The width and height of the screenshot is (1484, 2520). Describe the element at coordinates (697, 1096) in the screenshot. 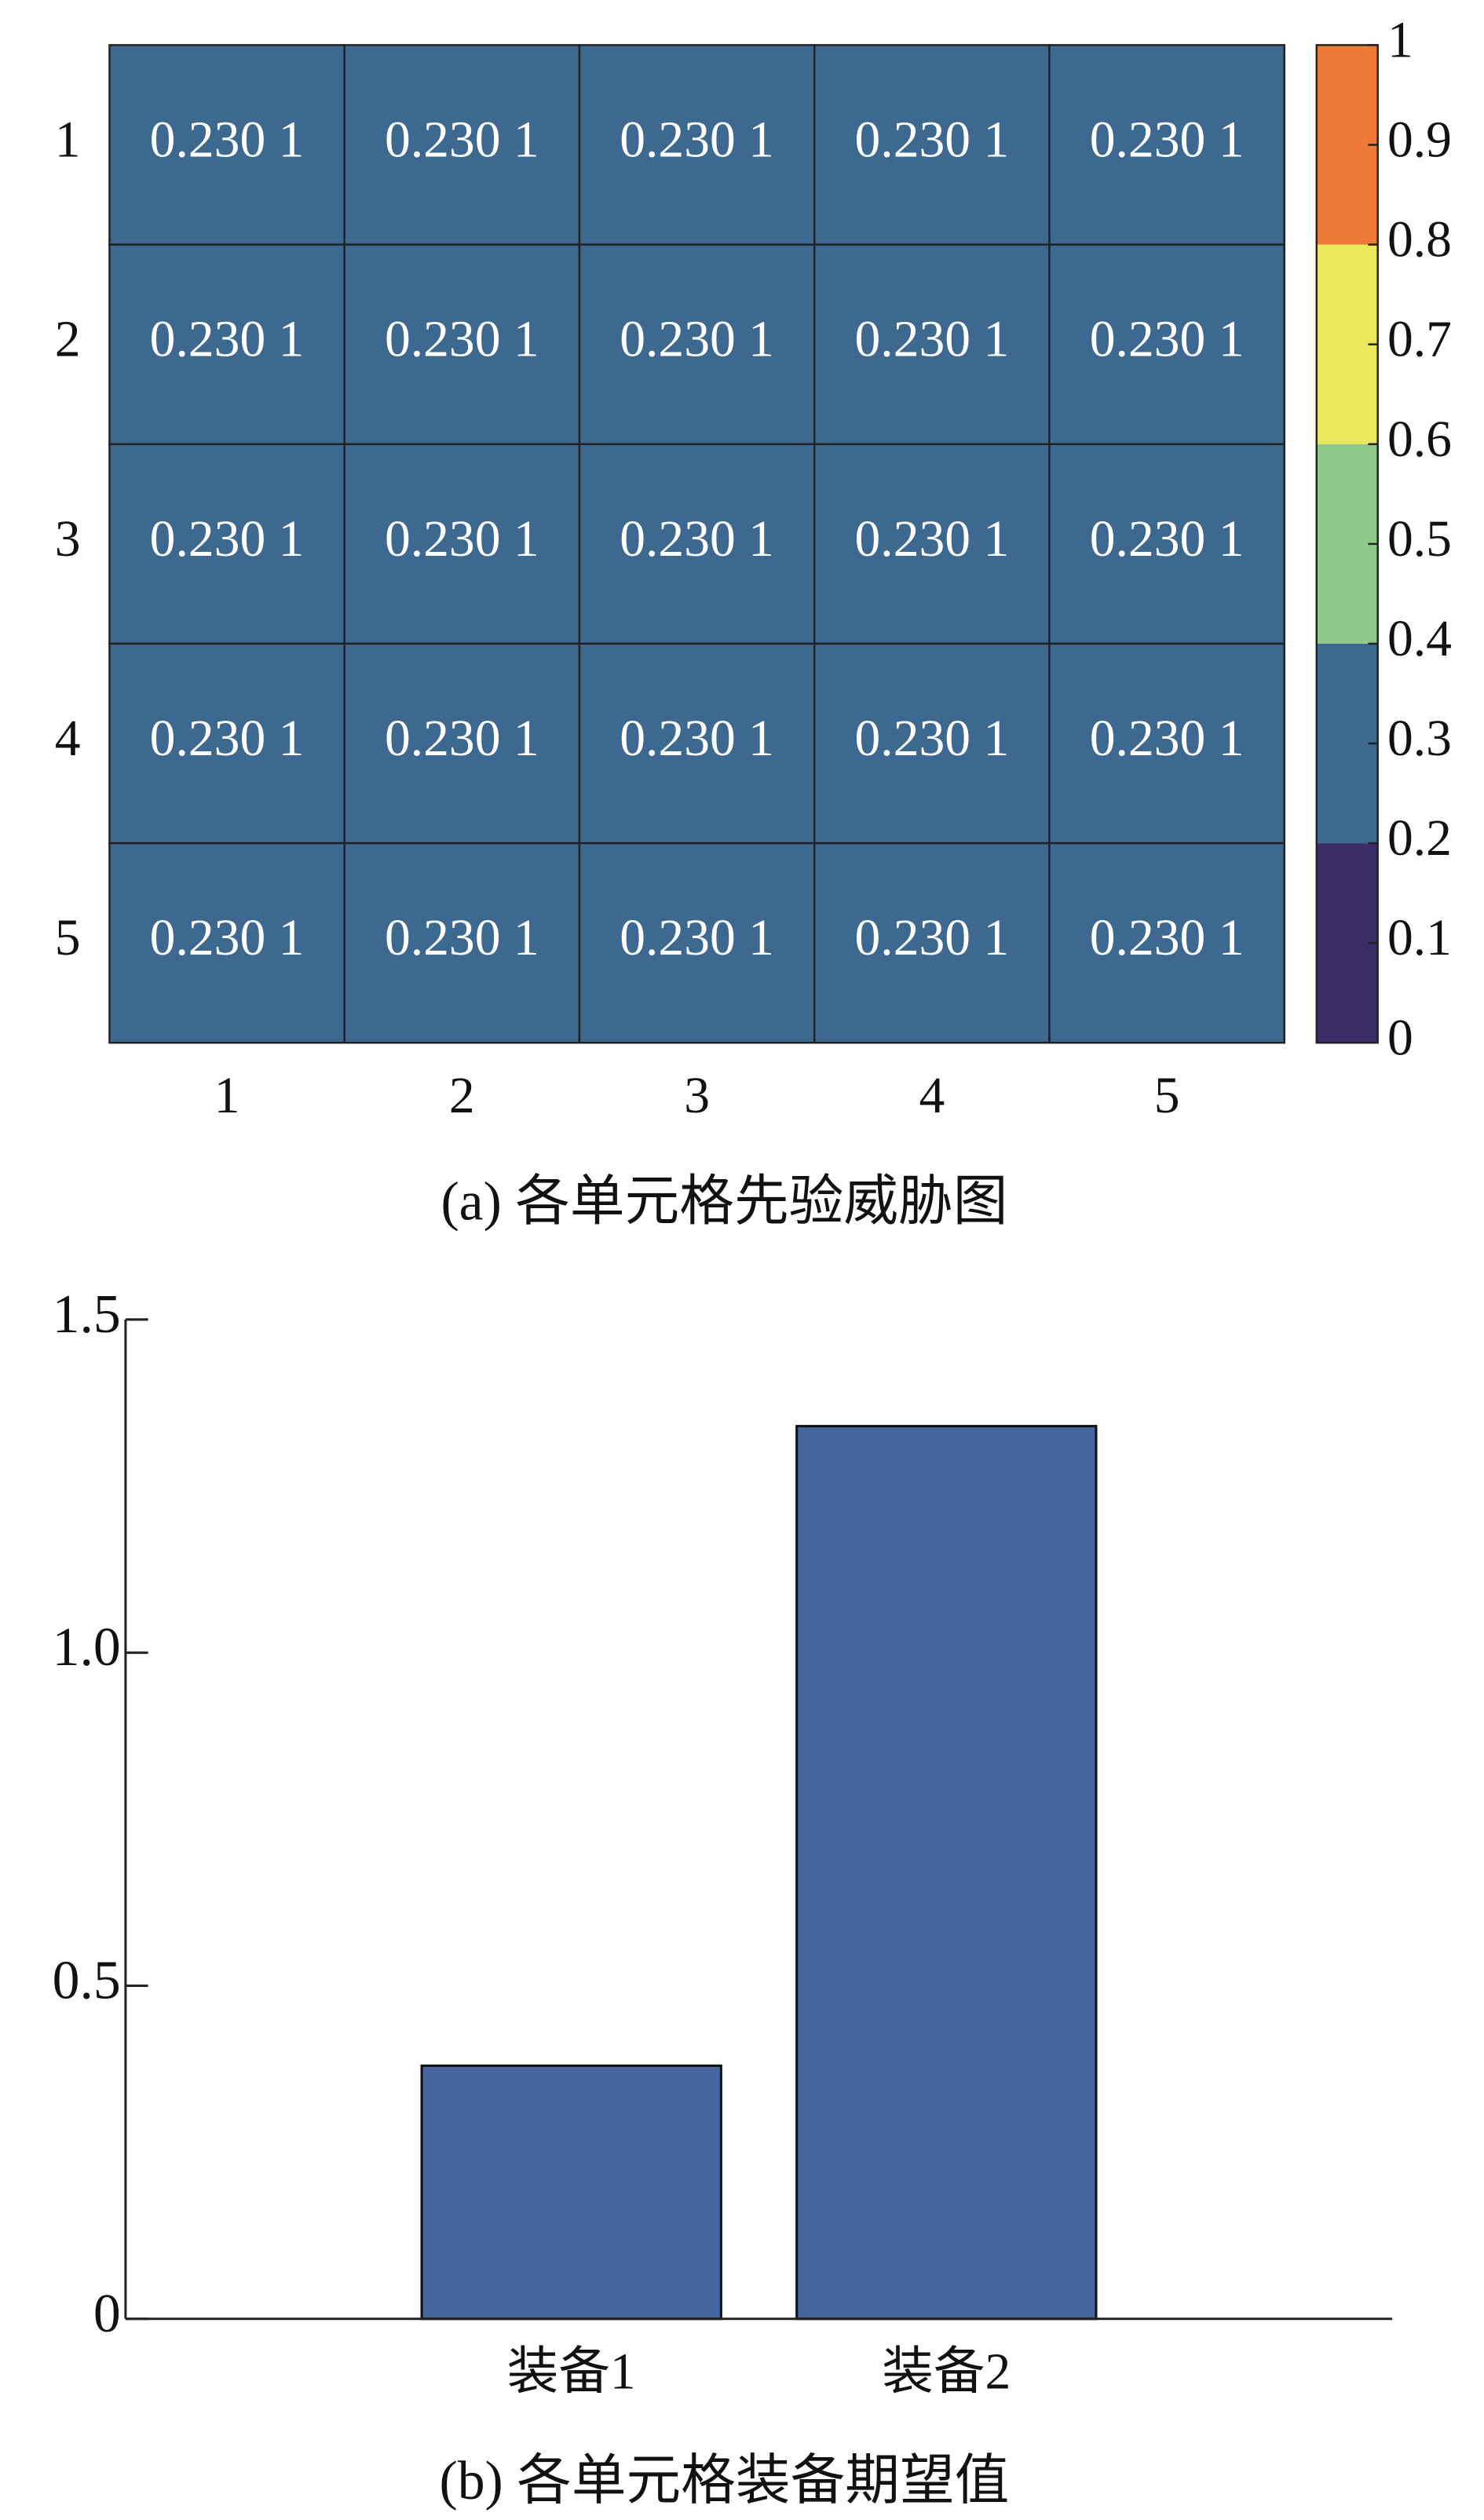

I see `x-tick-label: 3` at that location.